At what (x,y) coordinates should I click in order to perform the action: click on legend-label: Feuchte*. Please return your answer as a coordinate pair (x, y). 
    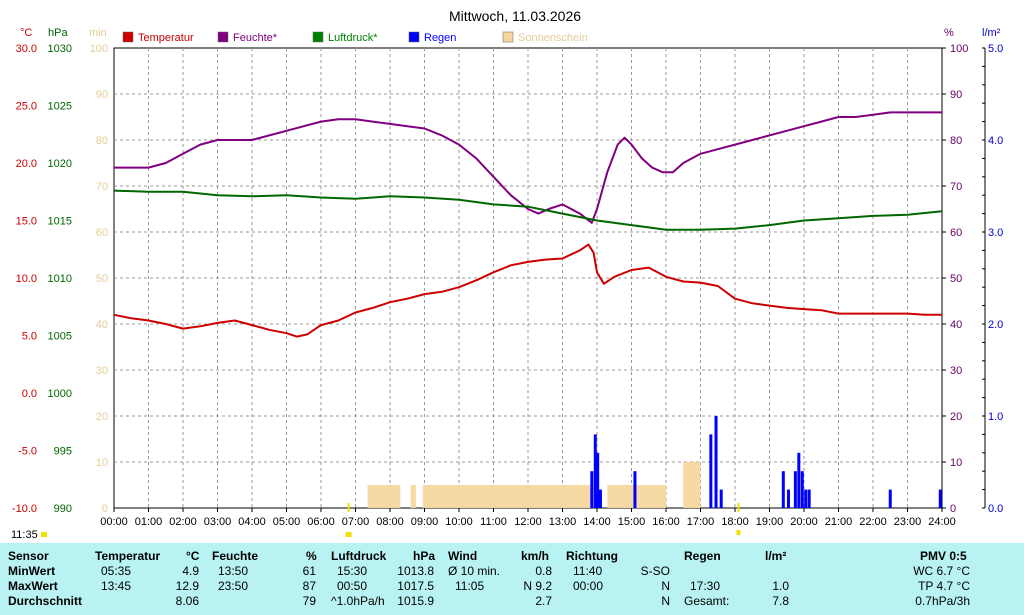
    Looking at the image, I should click on (255, 38).